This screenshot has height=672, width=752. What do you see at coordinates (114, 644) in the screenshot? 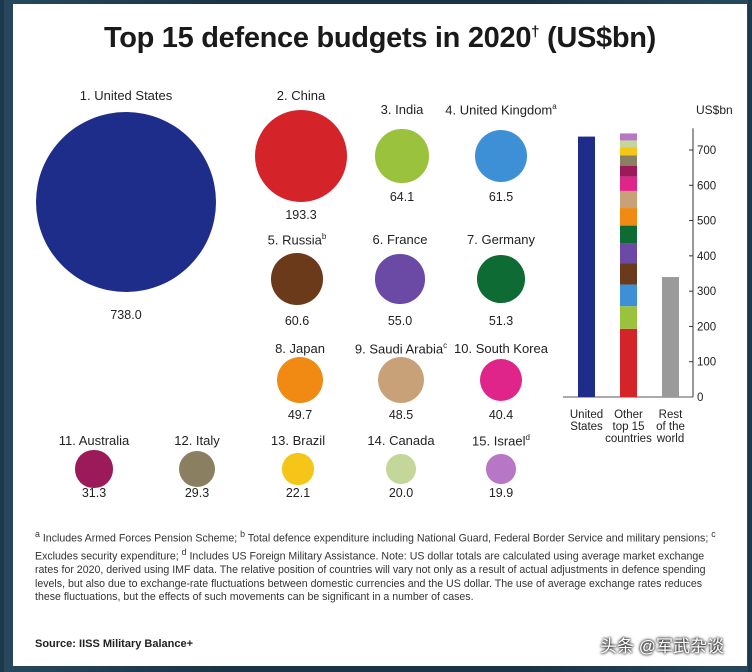
I see `source-note: Source: IISS Military Balance+` at bounding box center [114, 644].